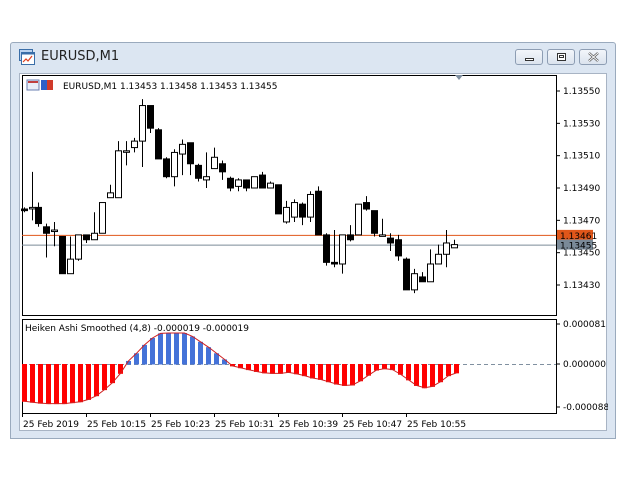 This screenshot has height=480, width=640. I want to click on chart-shift-marker, so click(459, 77).